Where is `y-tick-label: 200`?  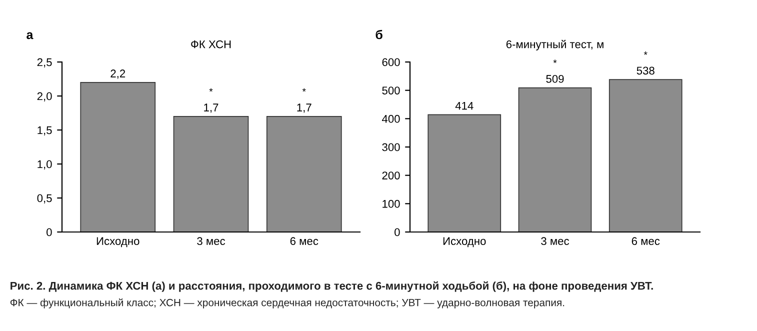
y-tick-label: 200 is located at coordinates (391, 176).